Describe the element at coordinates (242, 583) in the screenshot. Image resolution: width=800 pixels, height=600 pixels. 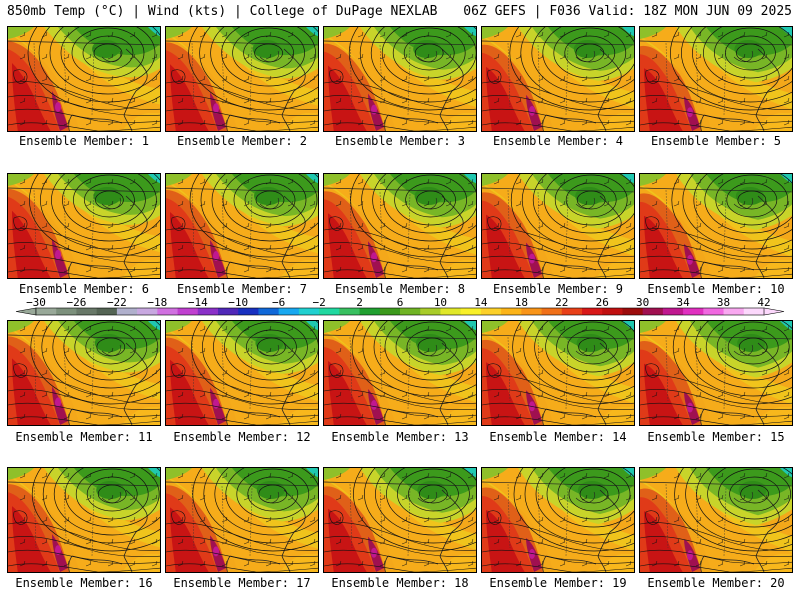
I see `ensemble-member-label: Ensemble Member: 17` at that location.